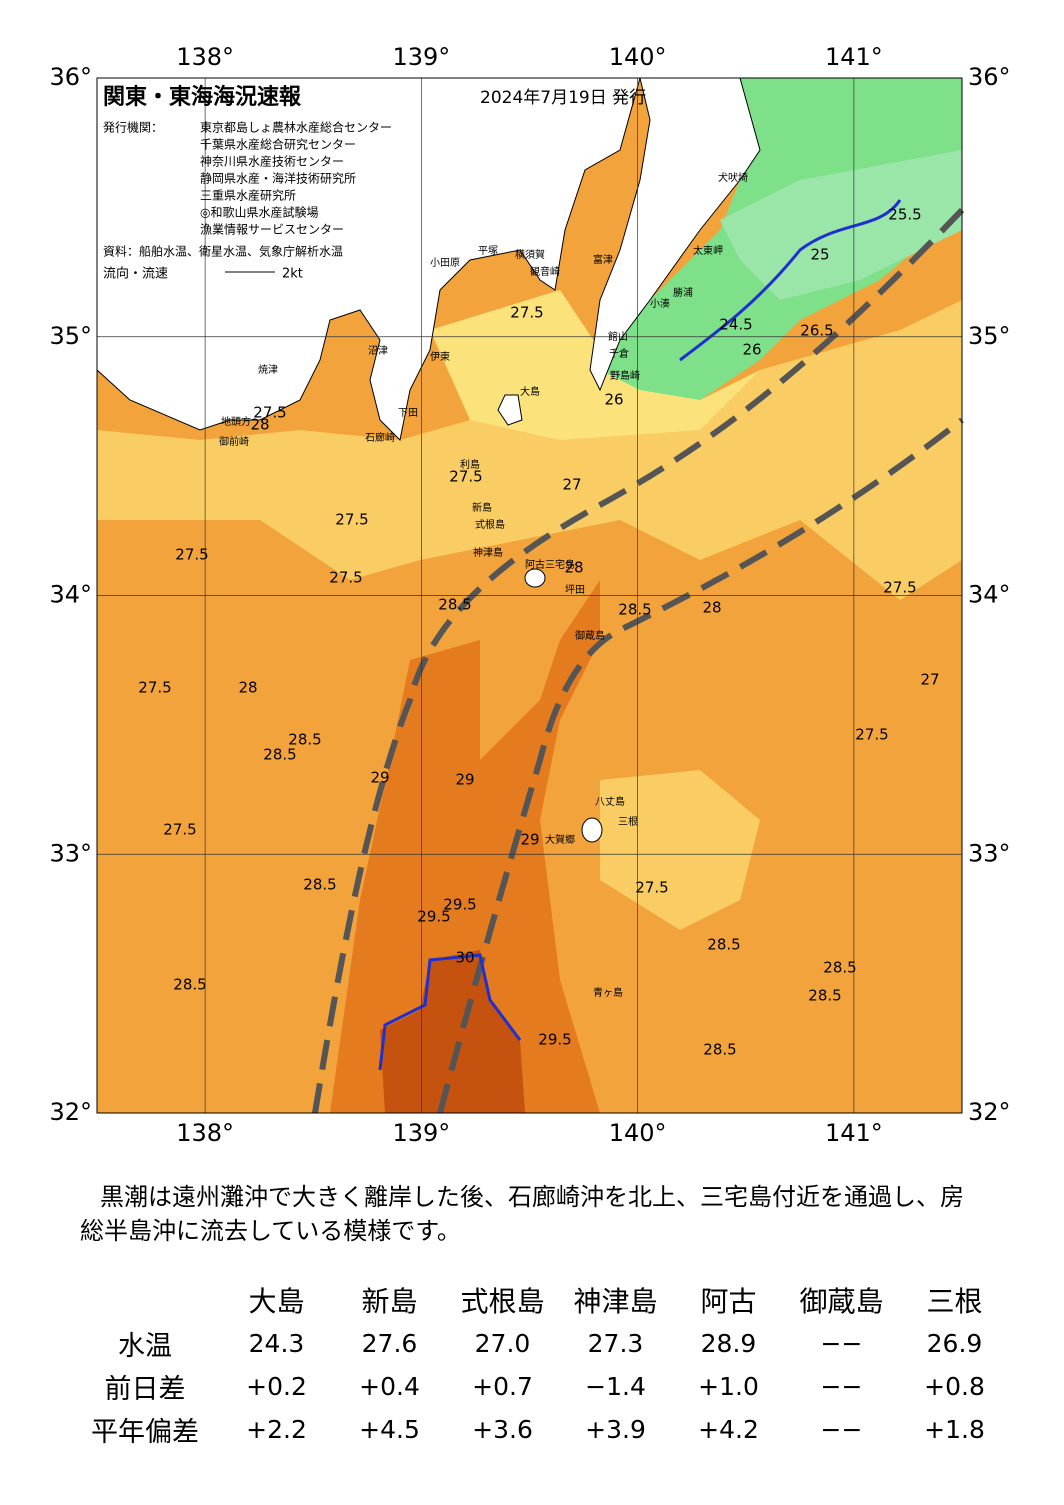  What do you see at coordinates (276, 1301) in the screenshot?
I see `column-header: 大島` at bounding box center [276, 1301].